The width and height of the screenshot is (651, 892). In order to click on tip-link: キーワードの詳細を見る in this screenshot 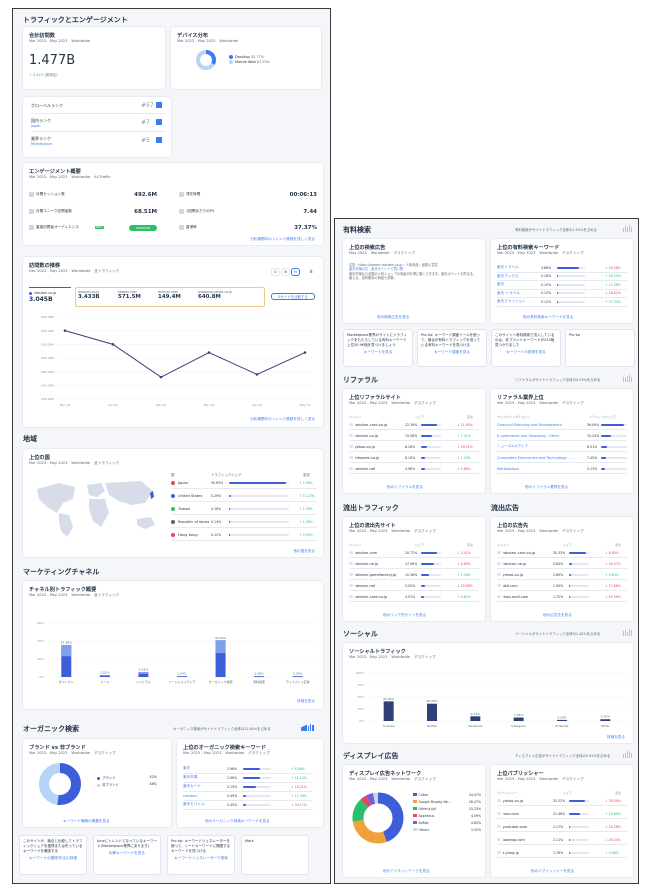, I will do `click(526, 352)`.